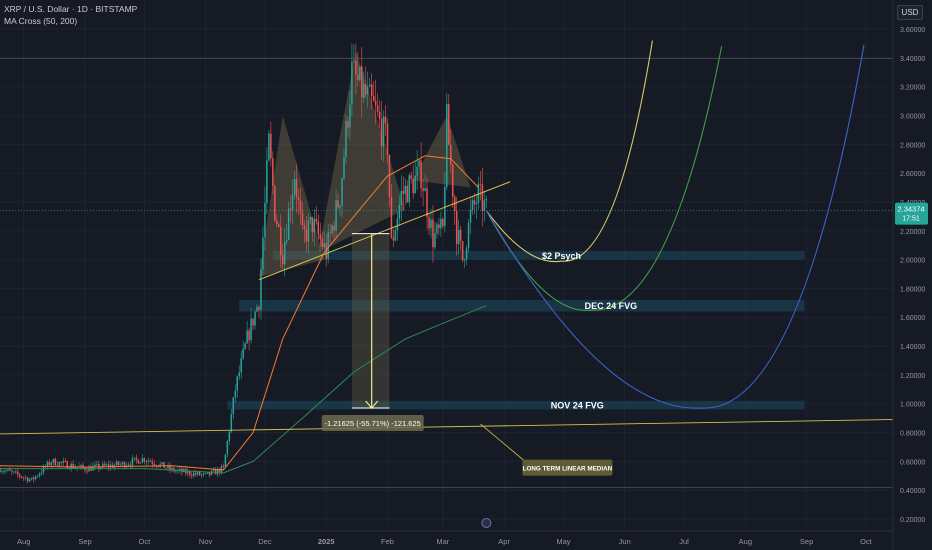  What do you see at coordinates (447, 427) in the screenshot?
I see `long-term-median` at bounding box center [447, 427].